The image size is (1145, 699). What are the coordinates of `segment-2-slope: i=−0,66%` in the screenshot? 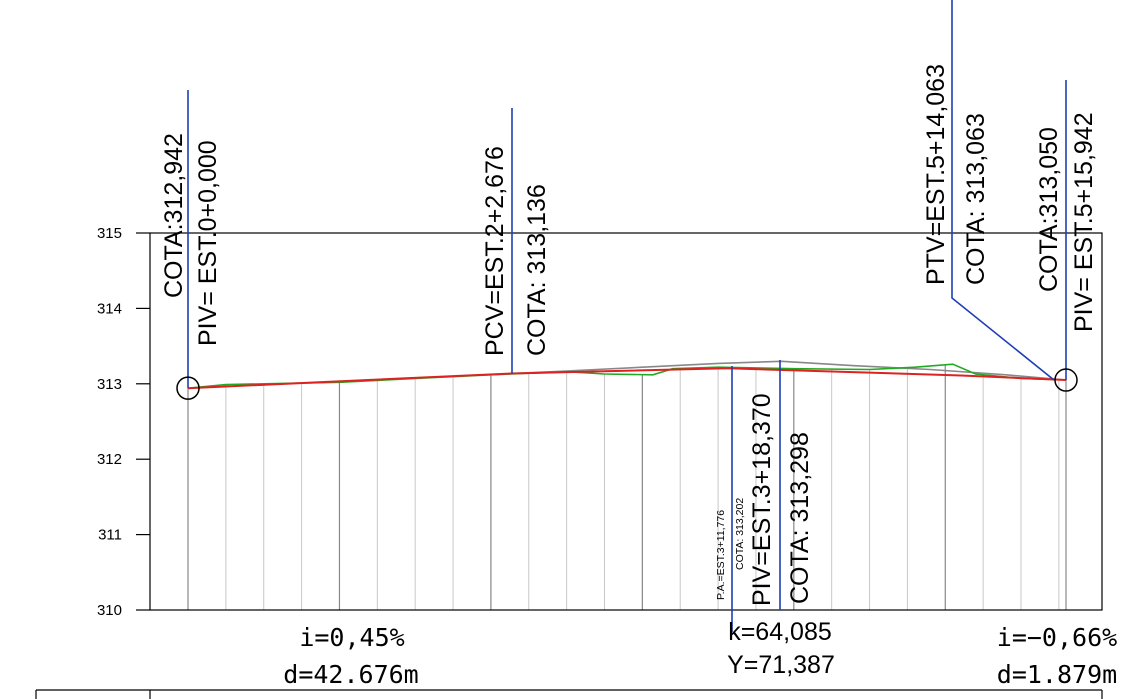 It's located at (1057, 637).